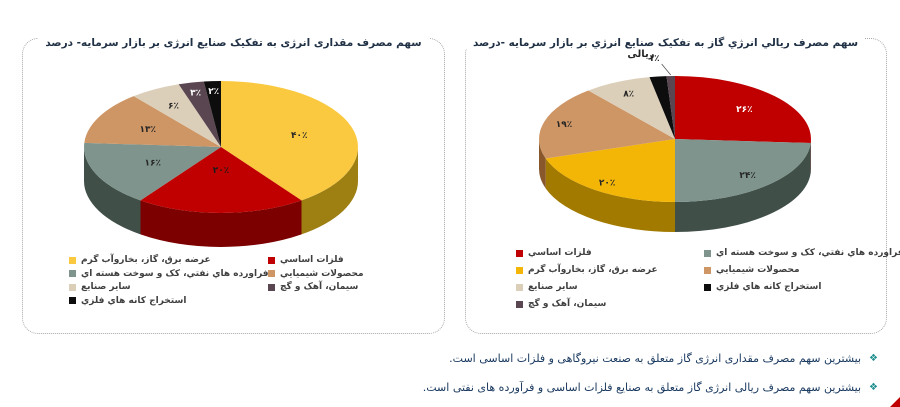 Image resolution: width=900 pixels, height=407 pixels. I want to click on corner-accent-triangle, so click(895, 402).